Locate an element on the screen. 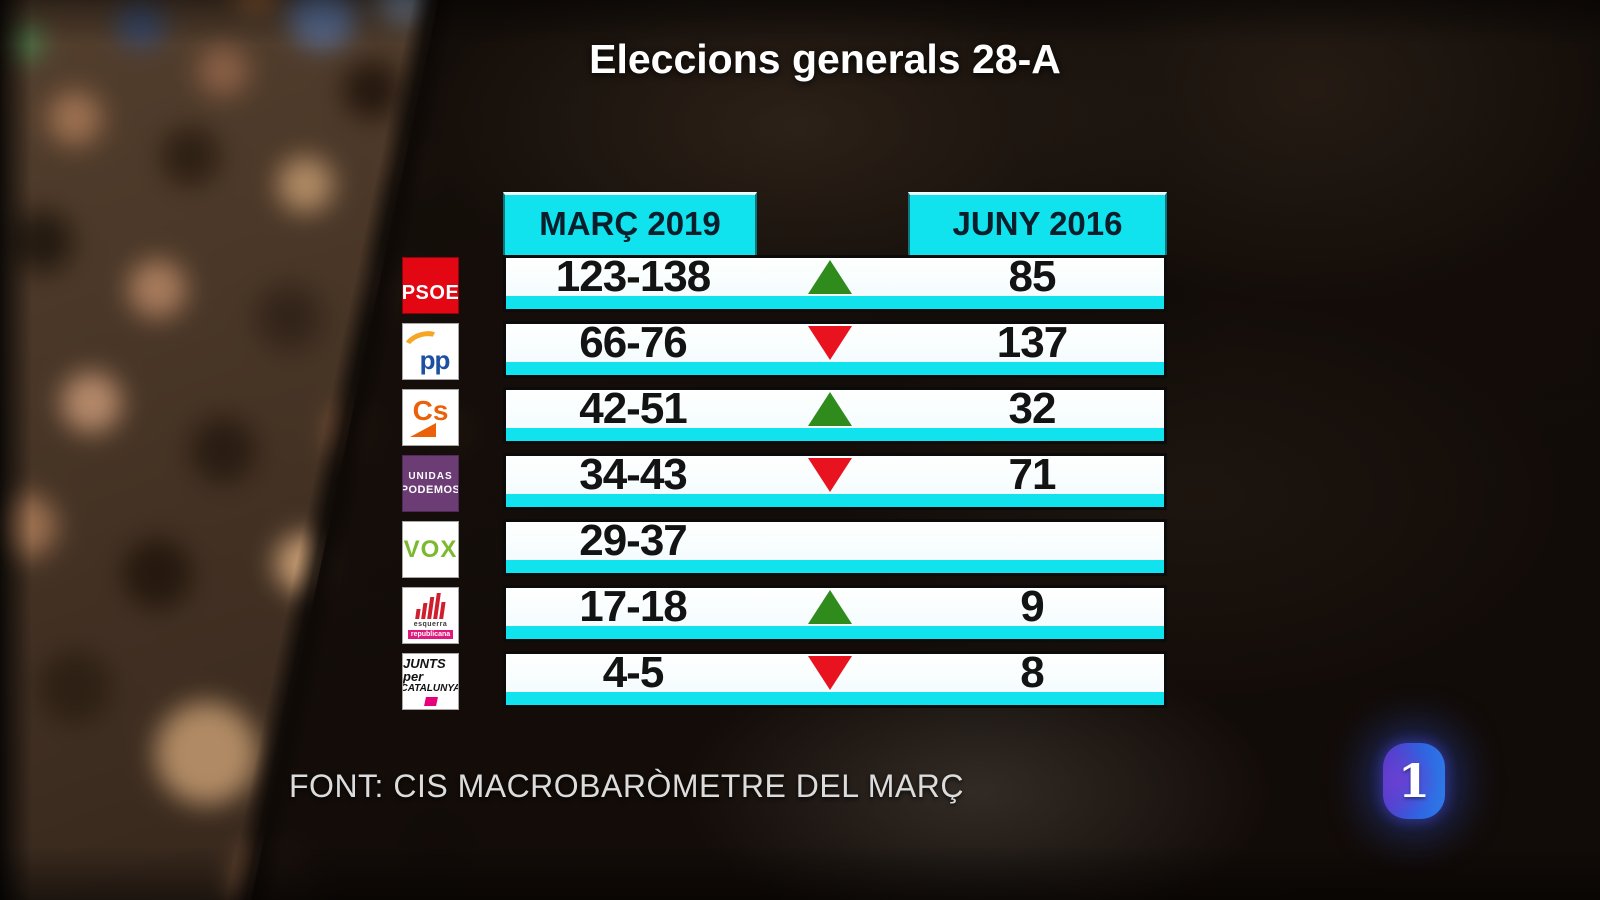 This screenshot has width=1600, height=900. pp-logo-icon: pp is located at coordinates (430, 351).